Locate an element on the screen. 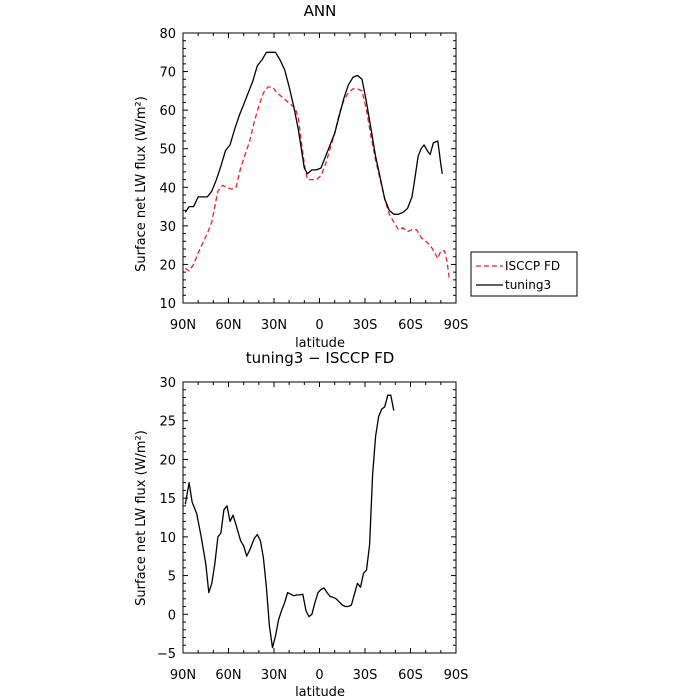 This screenshot has width=700, height=700. y-tick-label: 40 is located at coordinates (167, 188).